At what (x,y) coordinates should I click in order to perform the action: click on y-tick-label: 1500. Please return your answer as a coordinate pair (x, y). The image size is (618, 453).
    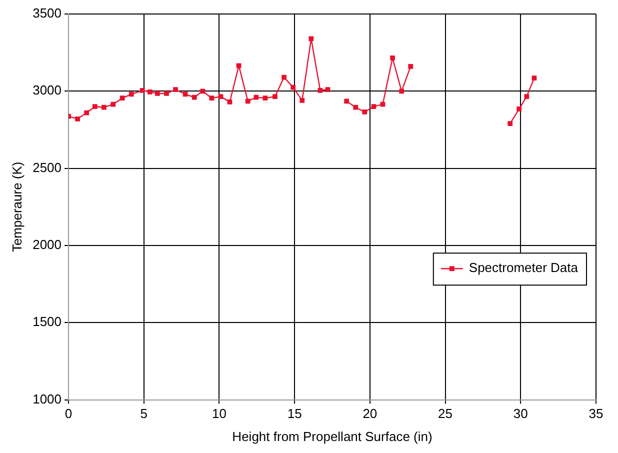
    Looking at the image, I should click on (47, 322).